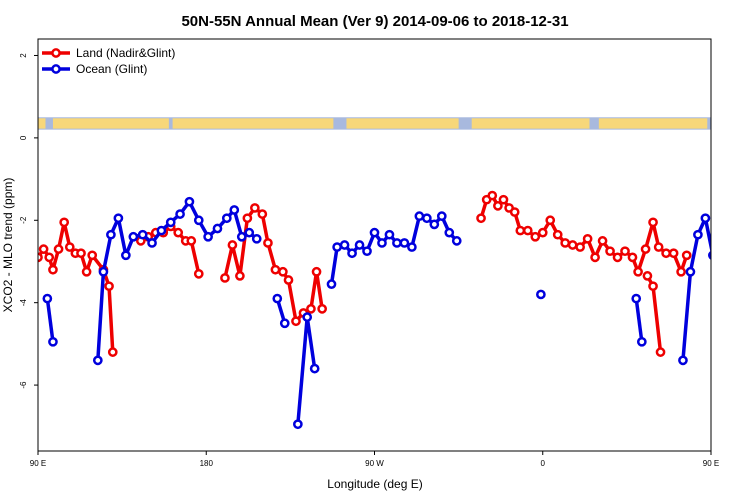 The image size is (750, 500). What do you see at coordinates (23, 385) in the screenshot?
I see `y-tick-label: -6` at bounding box center [23, 385].